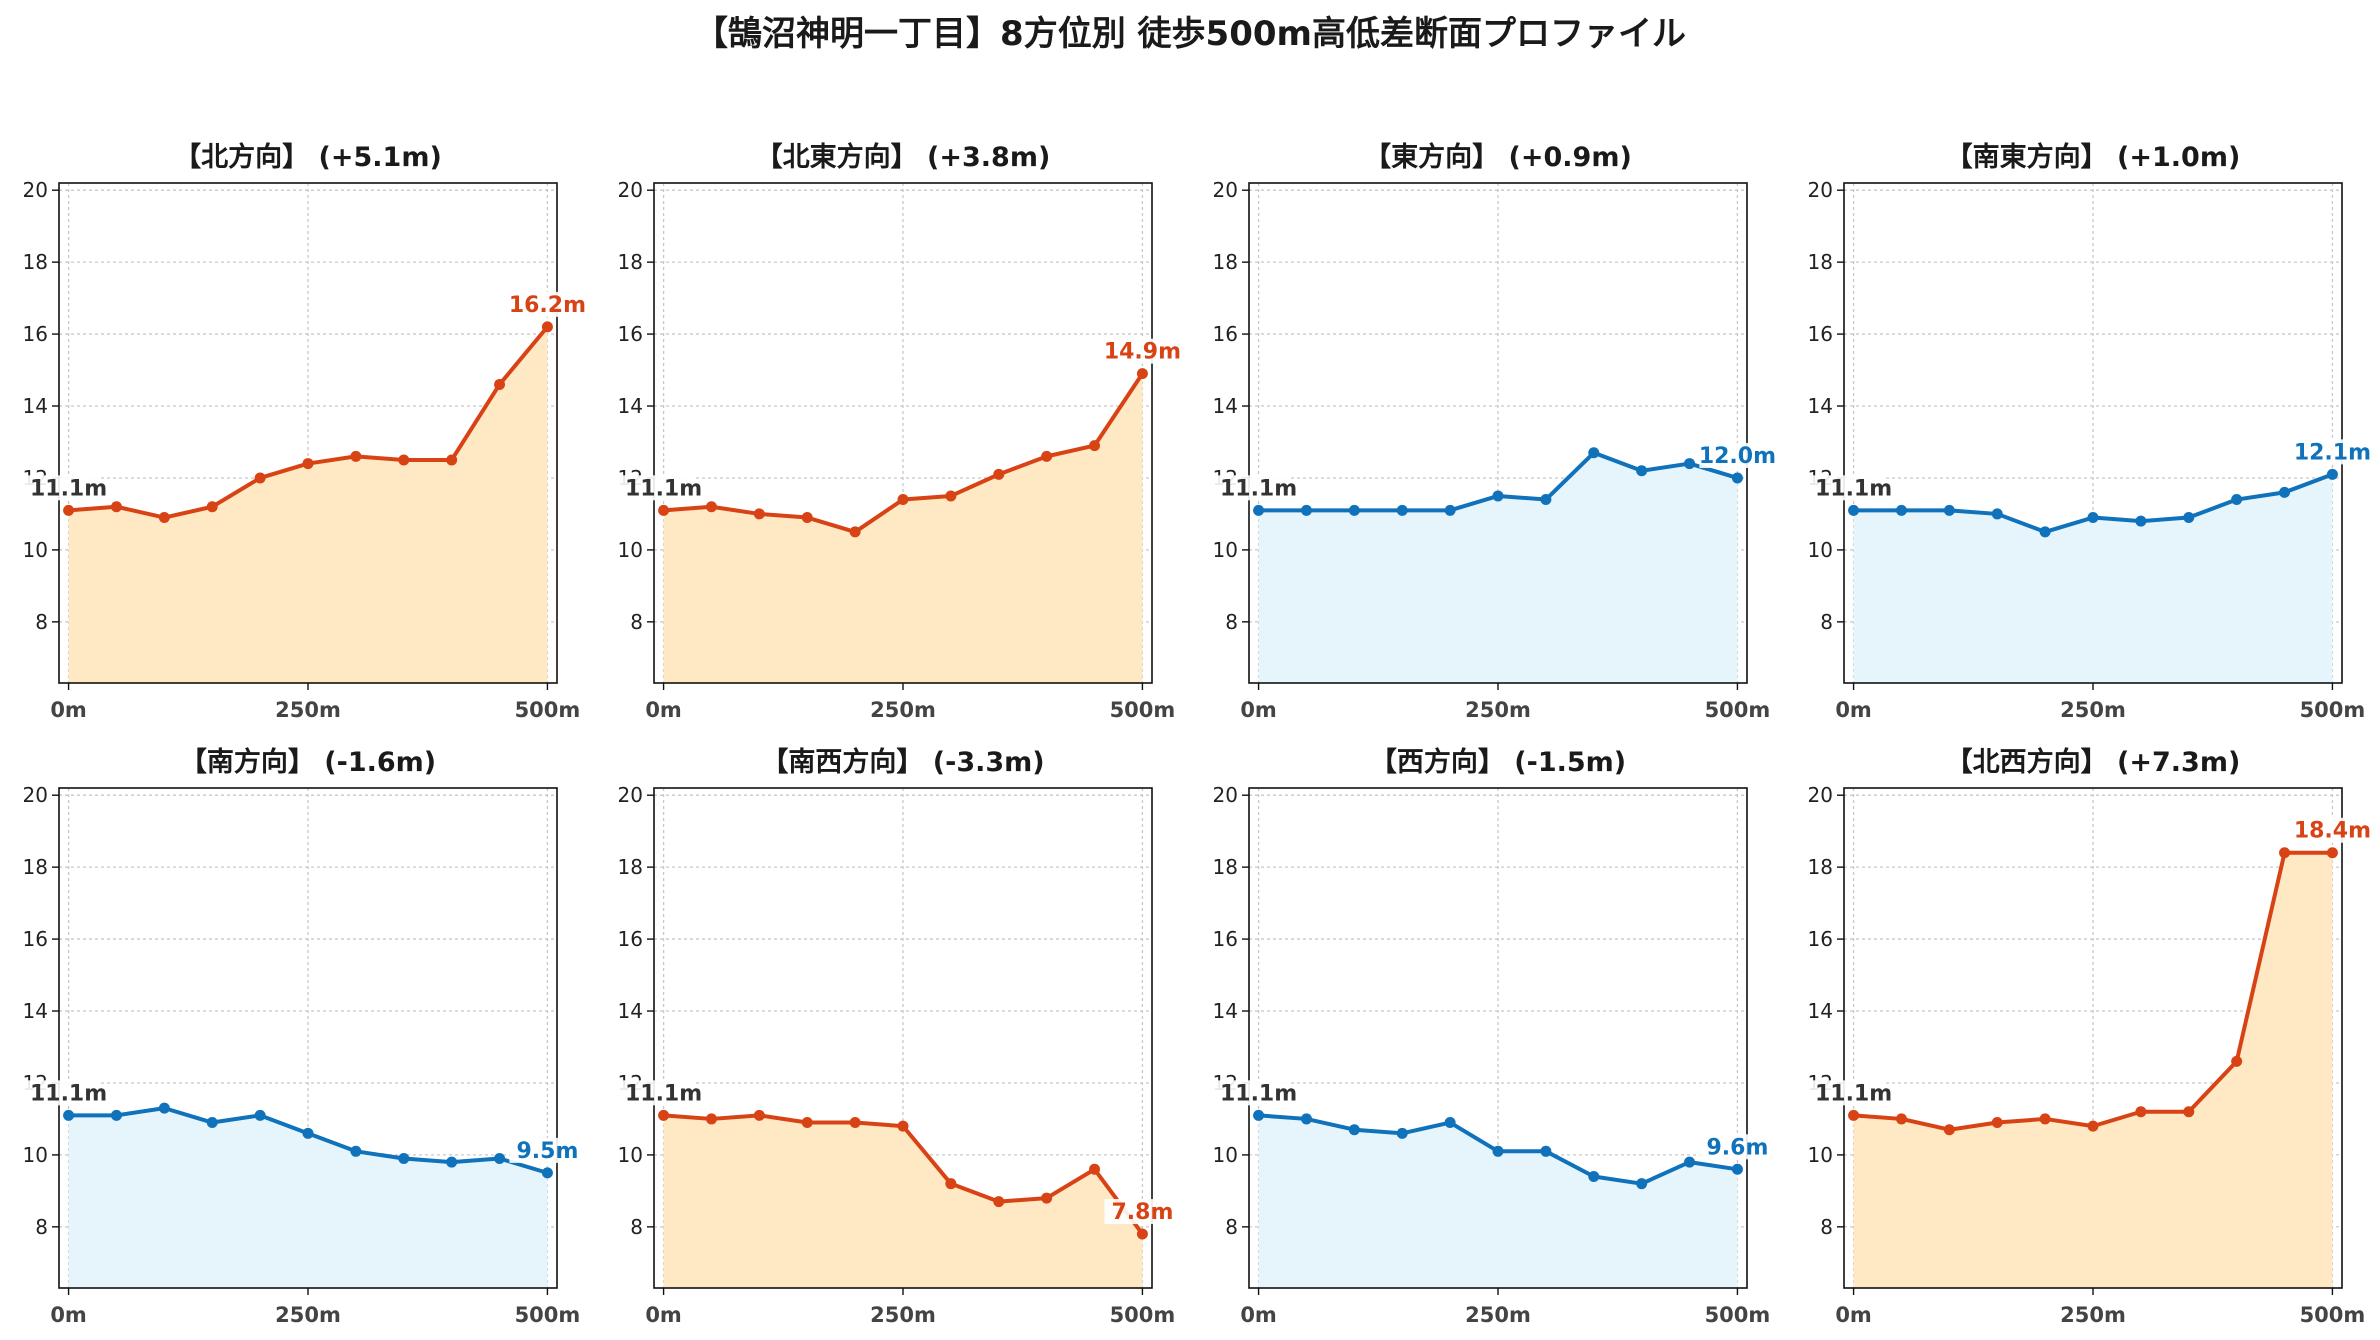 This screenshot has height=1340, width=2380. Describe the element at coordinates (1143, 710) in the screenshot. I see `xtick-label: 500m` at that location.